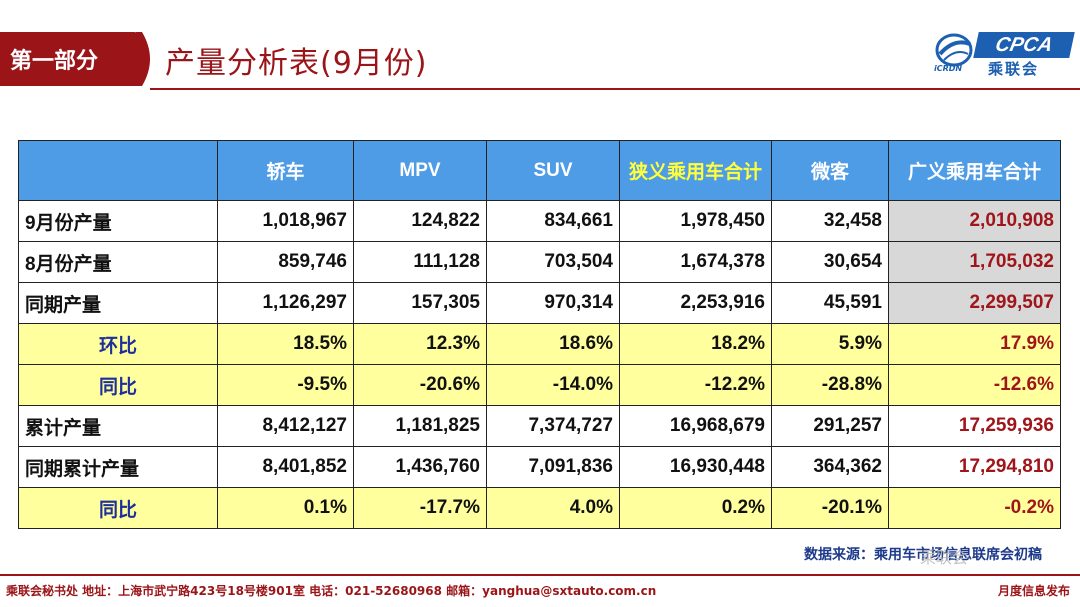  I want to click on table-cell: -12.6%, so click(974, 385).